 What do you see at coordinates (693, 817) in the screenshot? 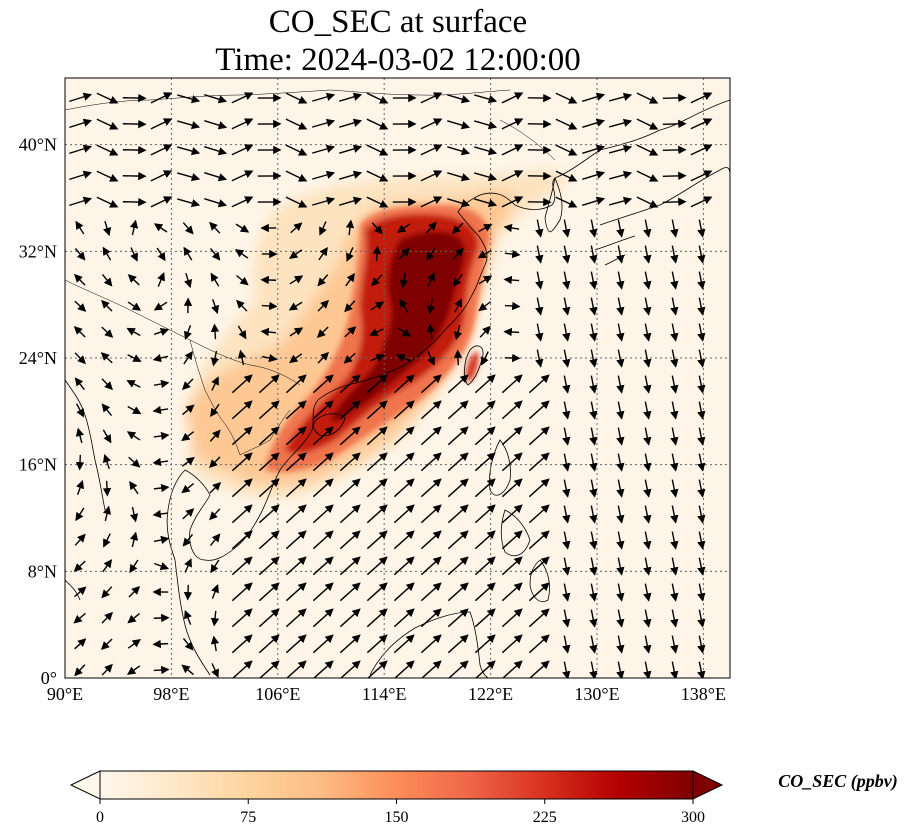
I see `colorbar-tick-300: 300` at bounding box center [693, 817].